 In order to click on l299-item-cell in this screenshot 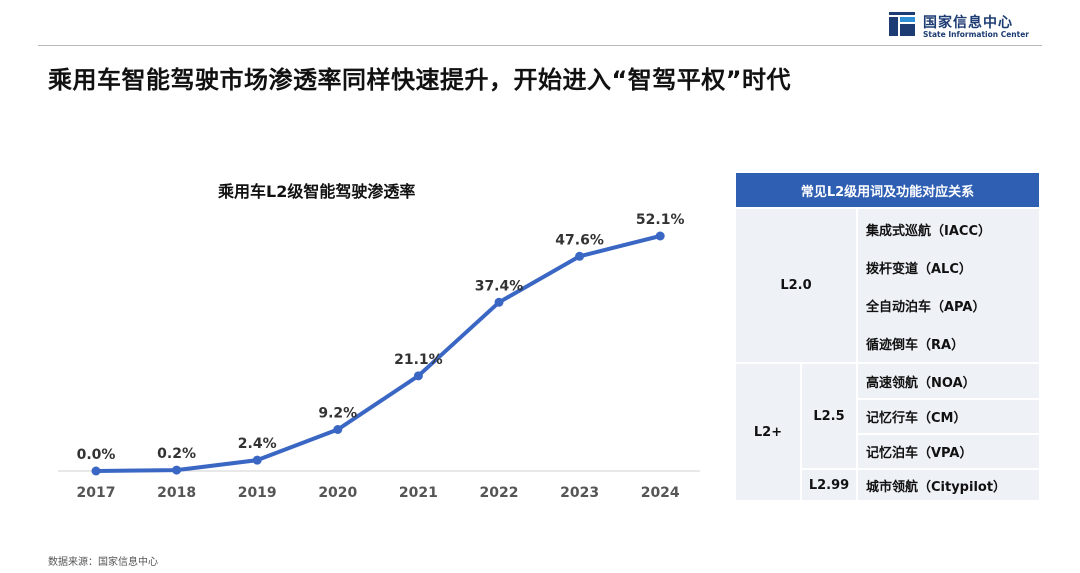, I will do `click(948, 485)`.